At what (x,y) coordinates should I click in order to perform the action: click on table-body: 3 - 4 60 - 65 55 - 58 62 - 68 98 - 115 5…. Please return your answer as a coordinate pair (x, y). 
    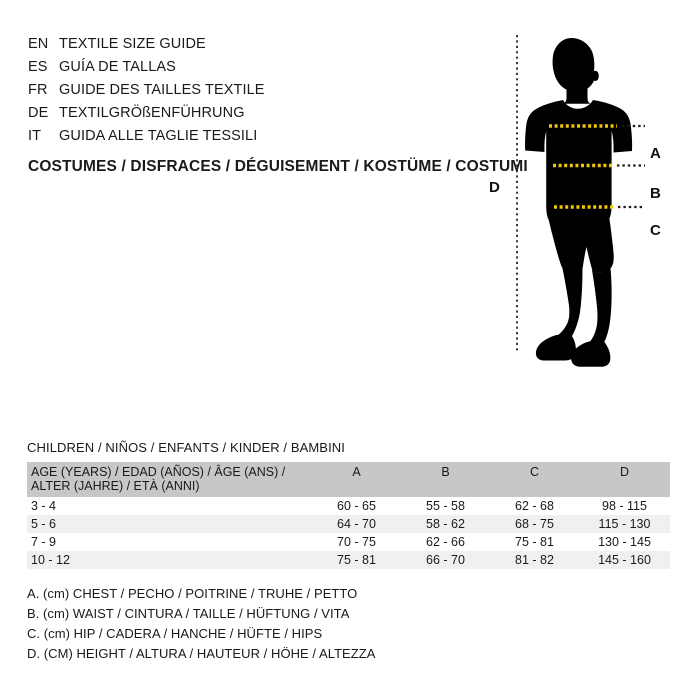
    Looking at the image, I should click on (348, 533).